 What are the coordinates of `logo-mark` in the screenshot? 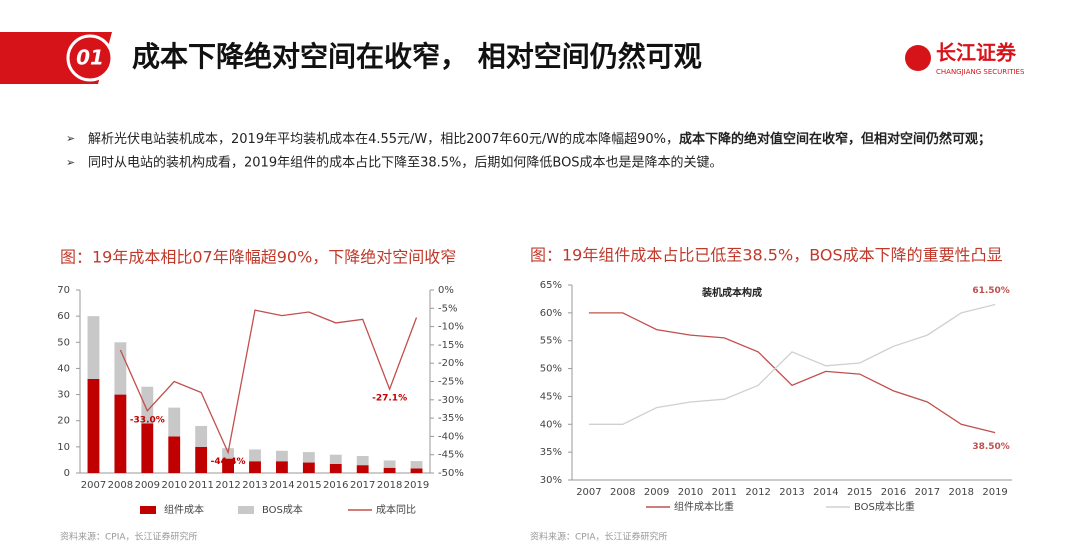 It's located at (918, 58).